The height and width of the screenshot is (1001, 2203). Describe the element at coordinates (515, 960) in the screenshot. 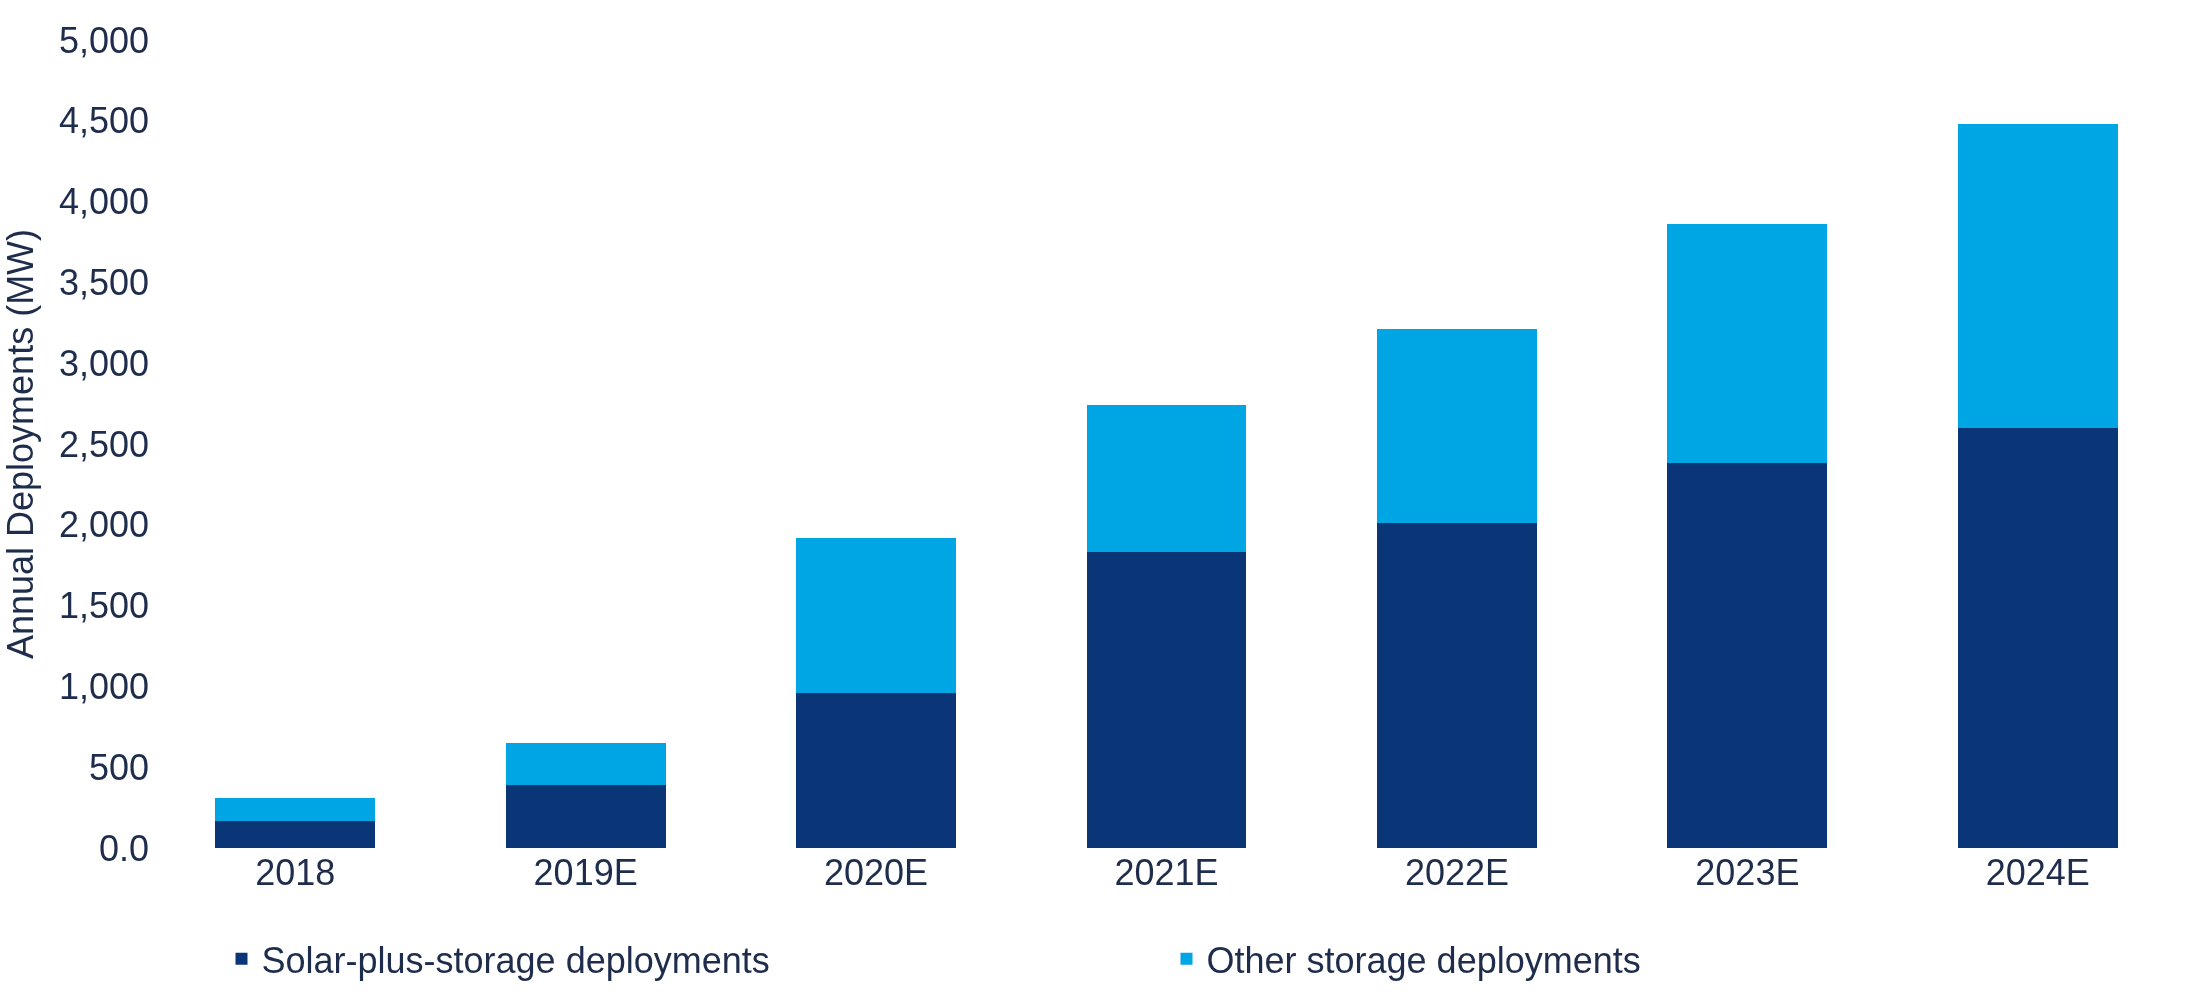

I see `legend-label: Solar-plus-storage deployments` at that location.